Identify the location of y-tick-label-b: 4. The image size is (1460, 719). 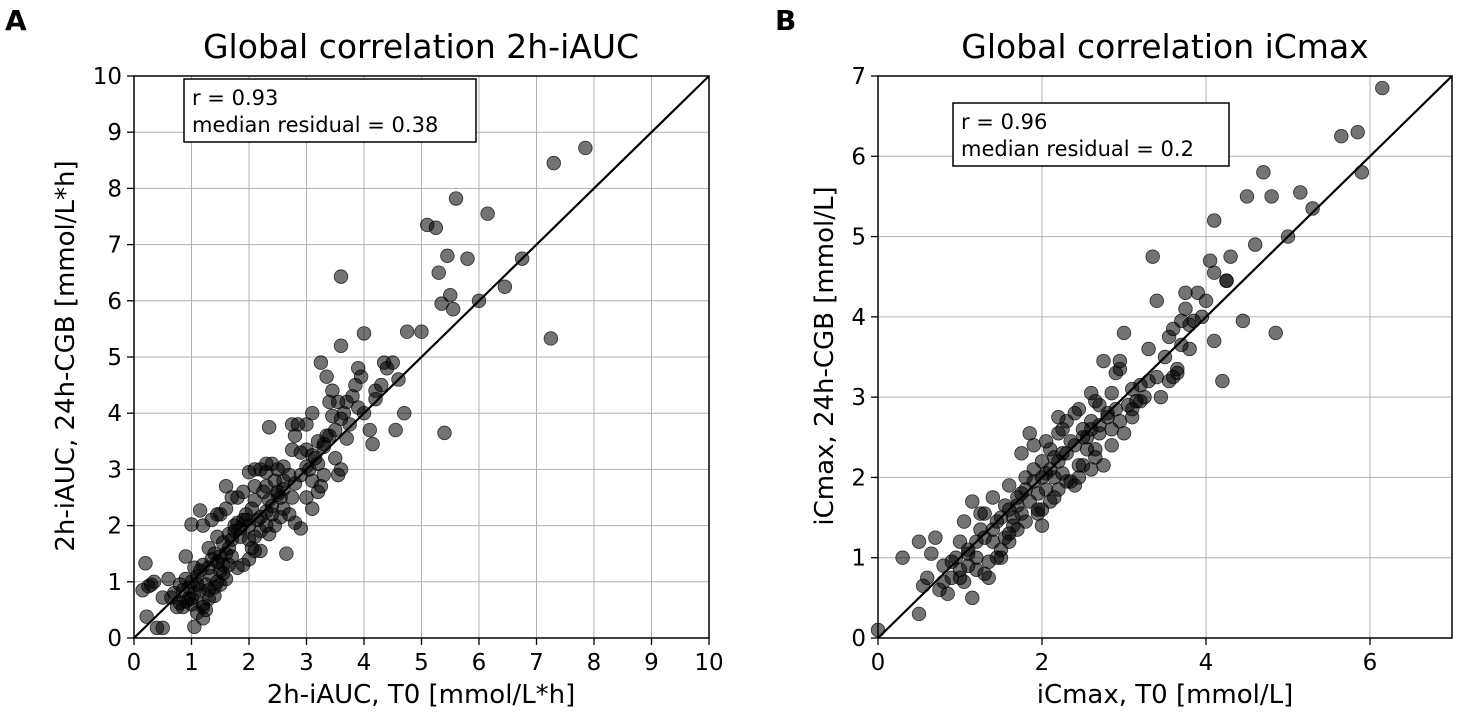
(858, 318).